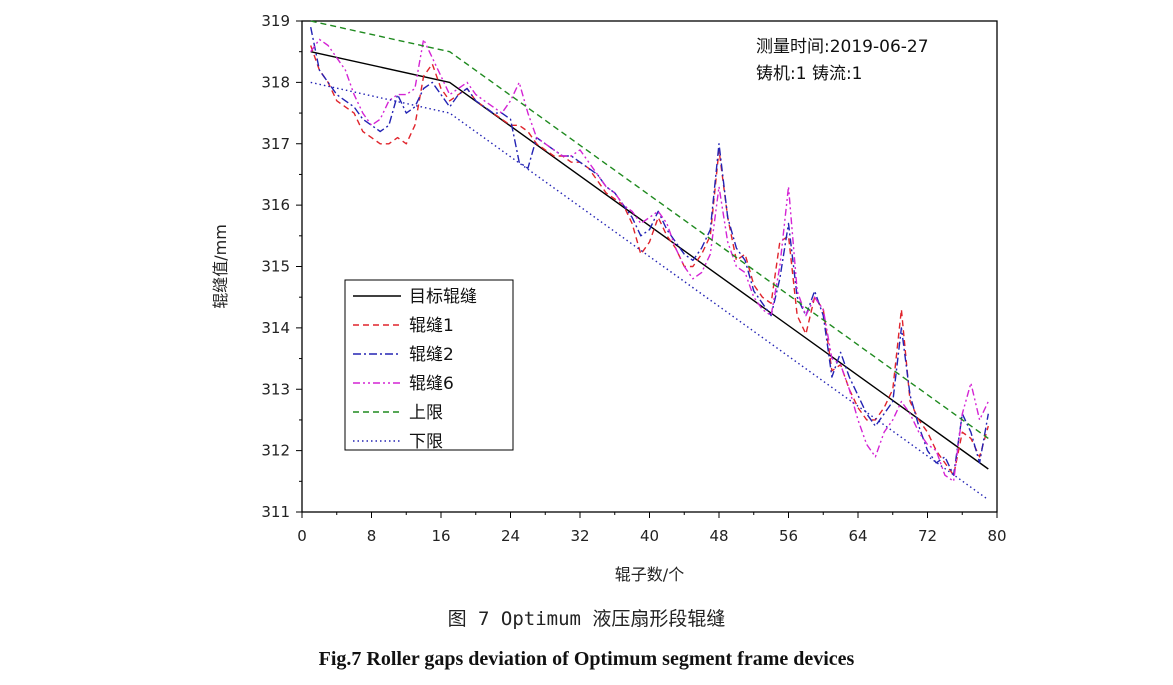  I want to click on y-tick-label: 316, so click(275, 205).